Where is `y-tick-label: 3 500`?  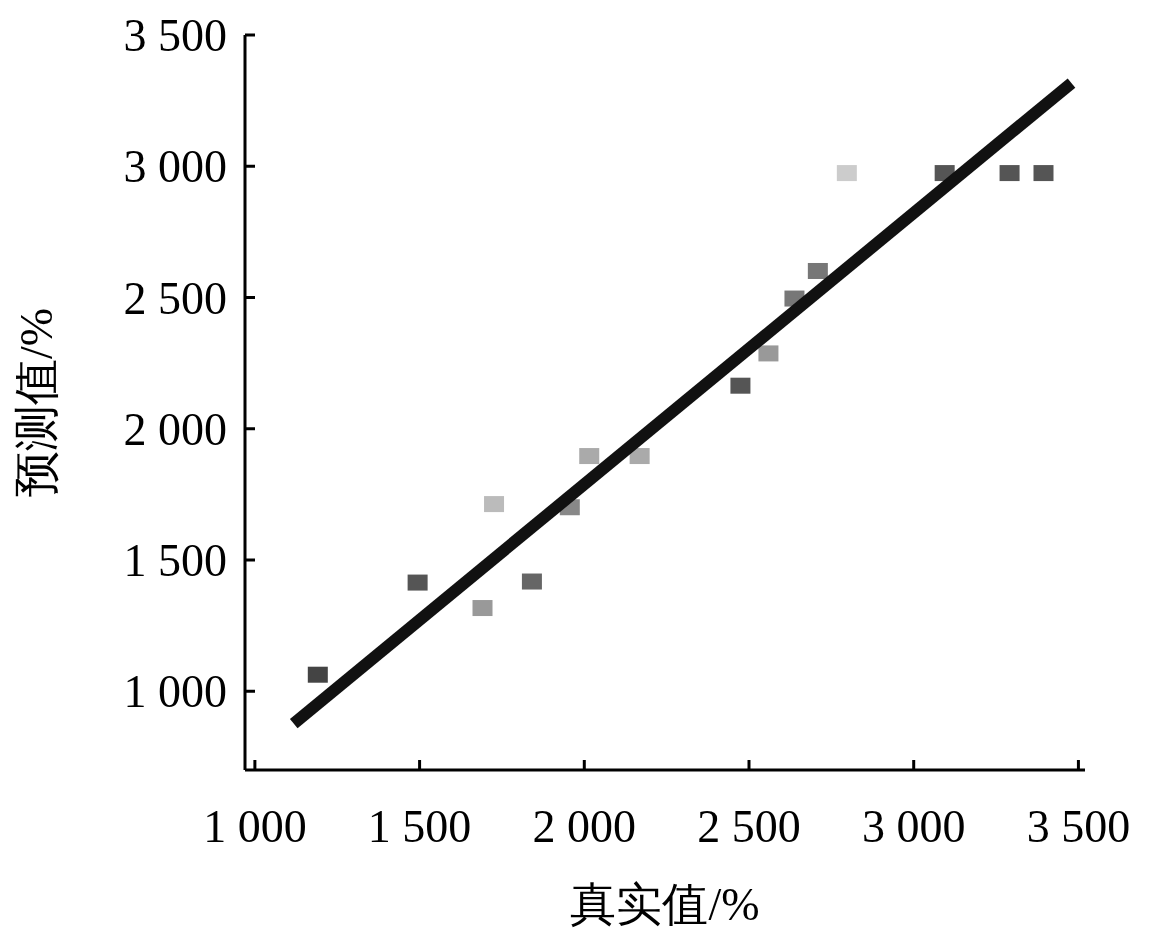
y-tick-label: 3 500 is located at coordinates (175, 35).